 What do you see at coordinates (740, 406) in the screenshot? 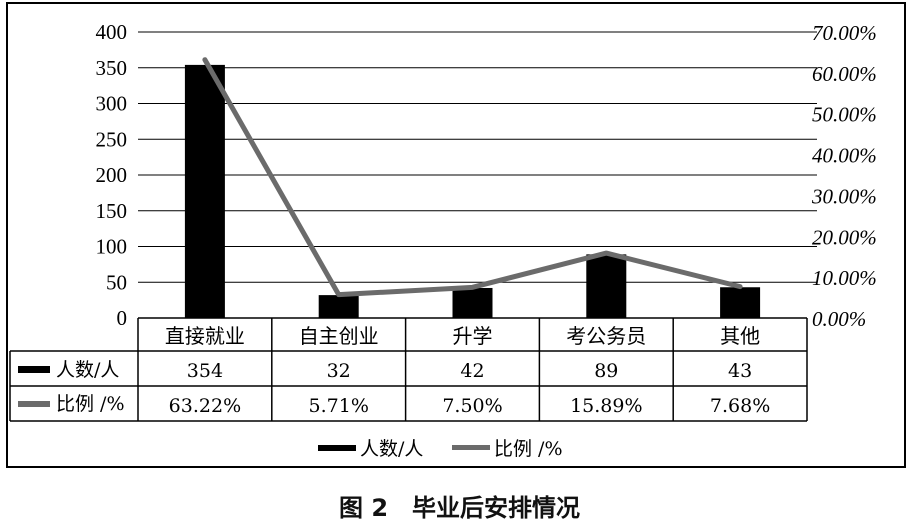
I see `table-cell: 7.68%` at bounding box center [740, 406].